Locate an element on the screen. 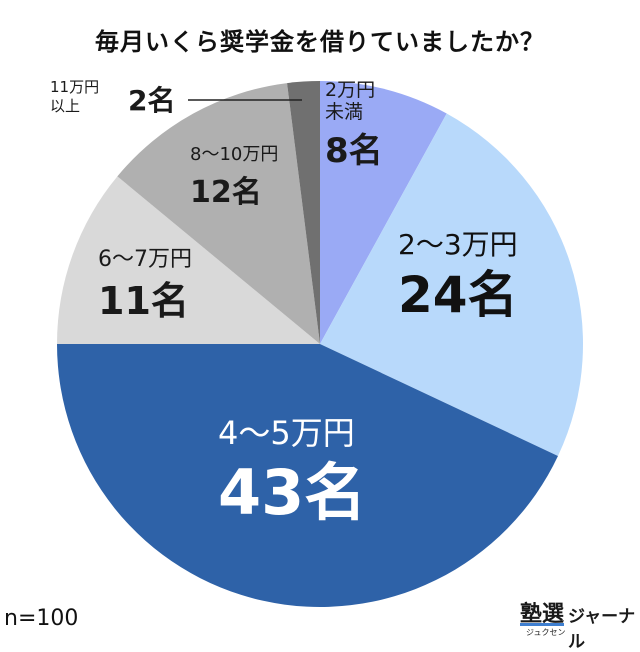  slice-label: 4〜5万円 43名 is located at coordinates (292, 471).